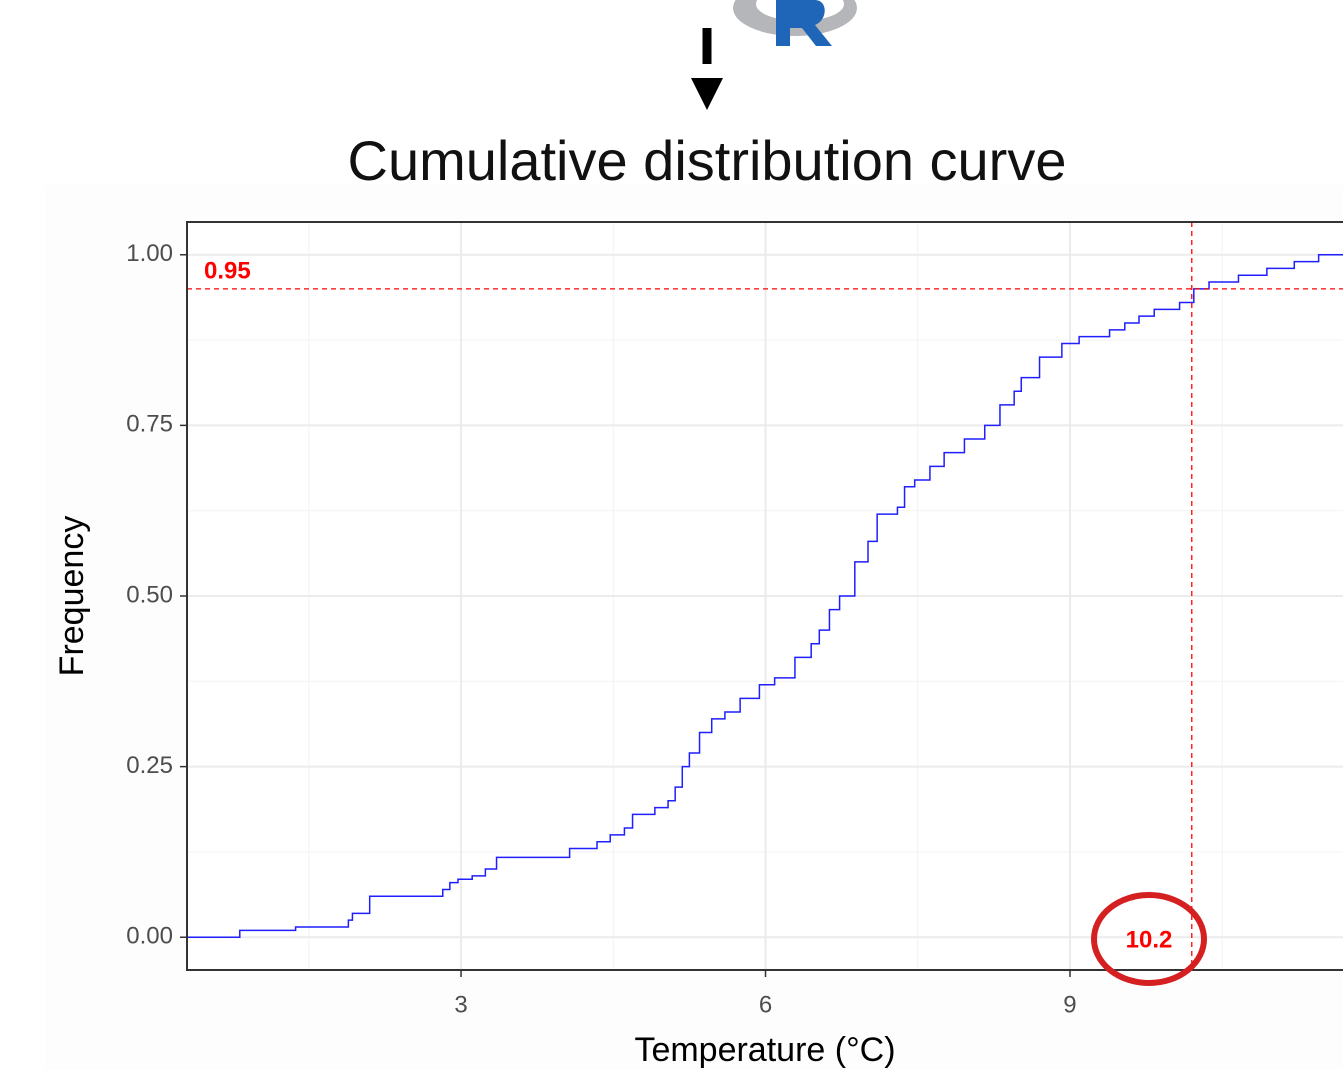 Image resolution: width=1343 pixels, height=1075 pixels. Describe the element at coordinates (149, 765) in the screenshot. I see `y-tick-label: 0.25` at that location.